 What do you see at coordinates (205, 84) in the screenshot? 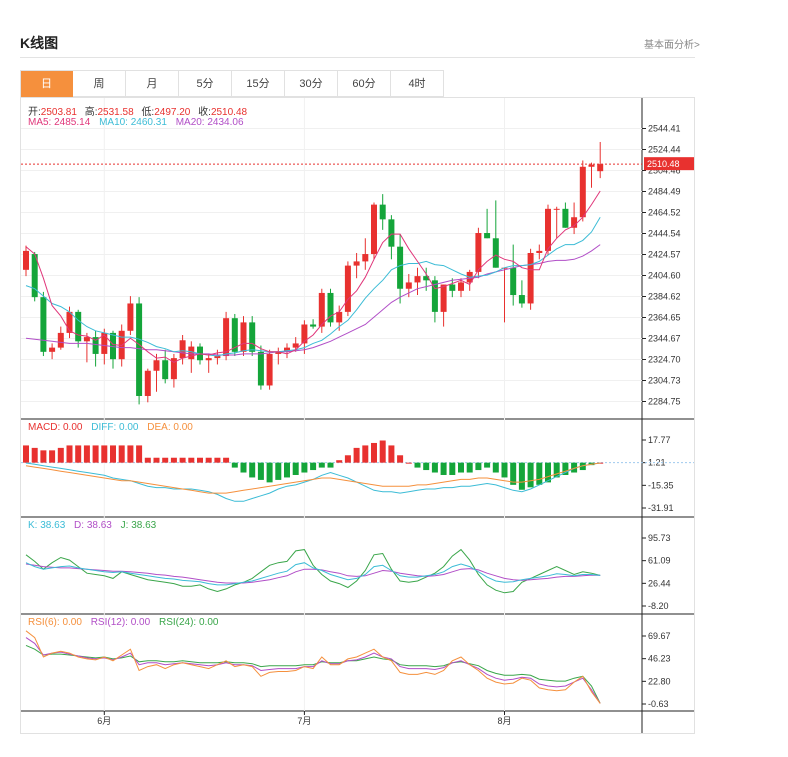
I see `tab-3: 5分` at bounding box center [205, 84].